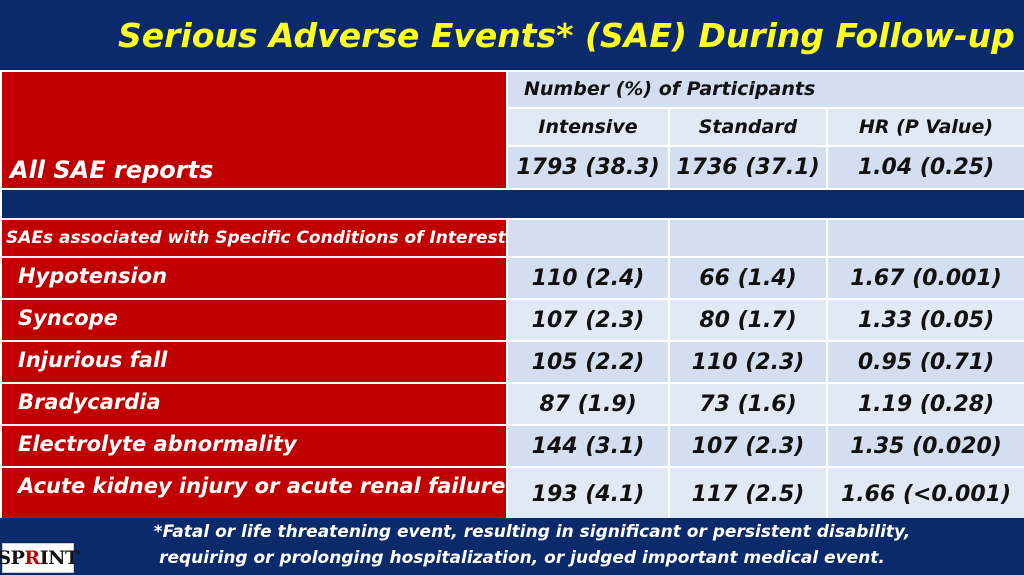  I want to click on spacer-band, so click(512, 204).